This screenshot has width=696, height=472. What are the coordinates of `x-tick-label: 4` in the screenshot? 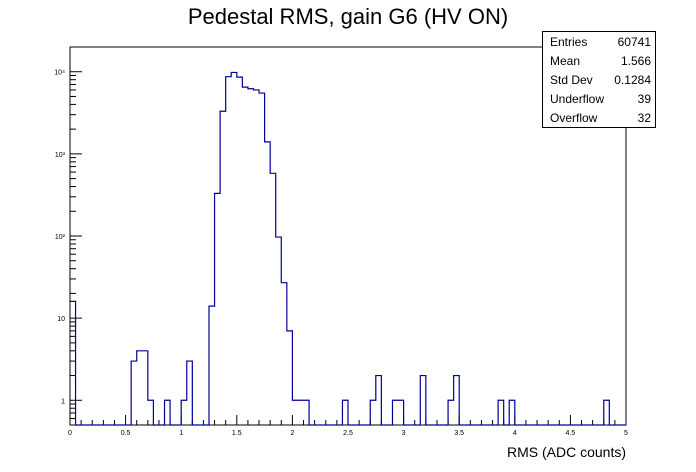 It's located at (515, 433).